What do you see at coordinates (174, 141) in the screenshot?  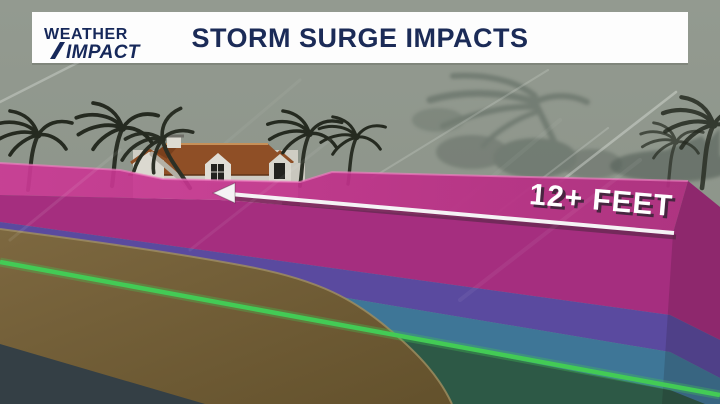 I see `house-cupola` at bounding box center [174, 141].